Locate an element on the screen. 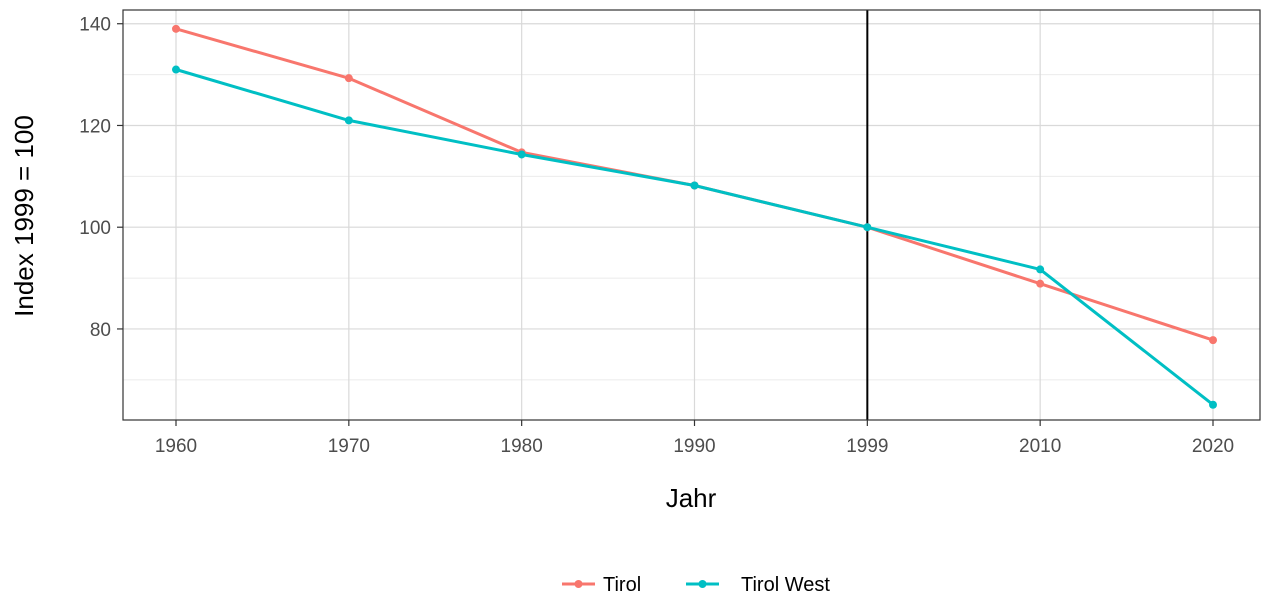 The width and height of the screenshot is (1261, 594). legend: Tirol Tirol West is located at coordinates (696, 584).